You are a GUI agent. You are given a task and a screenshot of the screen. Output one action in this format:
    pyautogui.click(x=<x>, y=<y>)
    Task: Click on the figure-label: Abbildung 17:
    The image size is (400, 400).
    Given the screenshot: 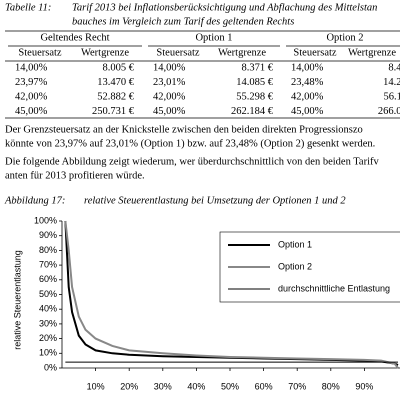 What is the action you would take?
    pyautogui.click(x=34, y=200)
    